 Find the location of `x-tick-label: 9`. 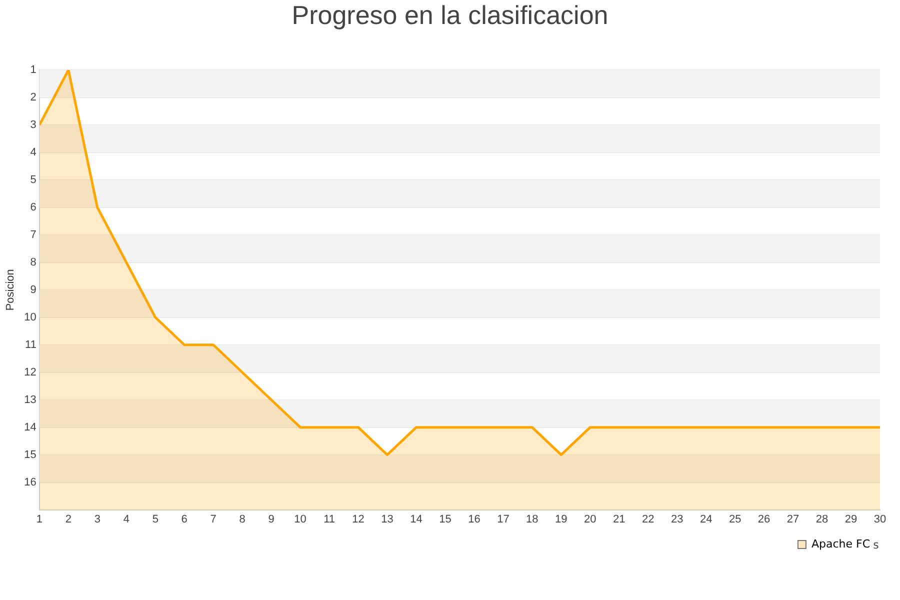

x-tick-label: 9 is located at coordinates (271, 519).